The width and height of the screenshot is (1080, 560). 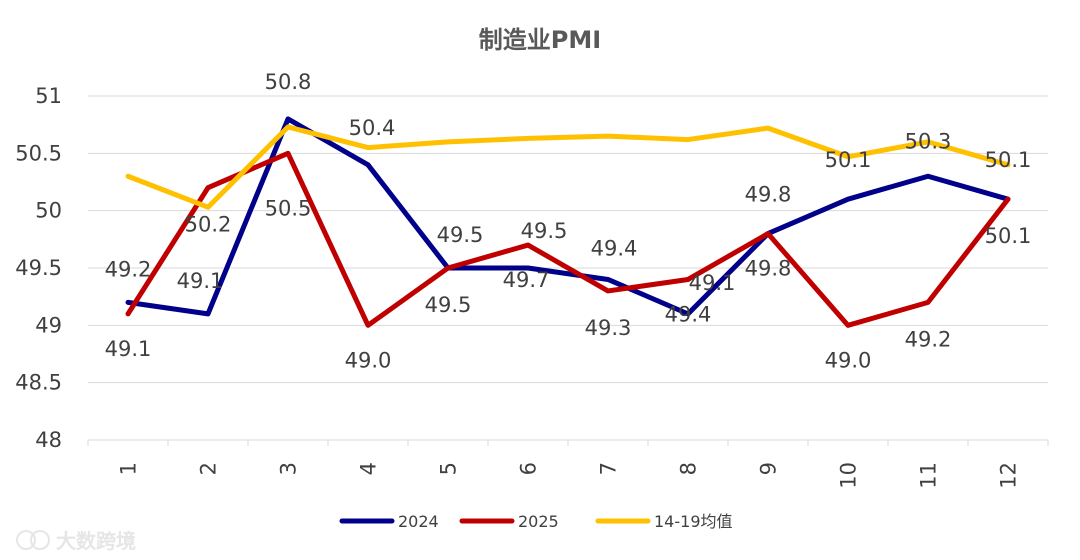 What do you see at coordinates (33, 540) in the screenshot?
I see `watermark-logo-icon` at bounding box center [33, 540].